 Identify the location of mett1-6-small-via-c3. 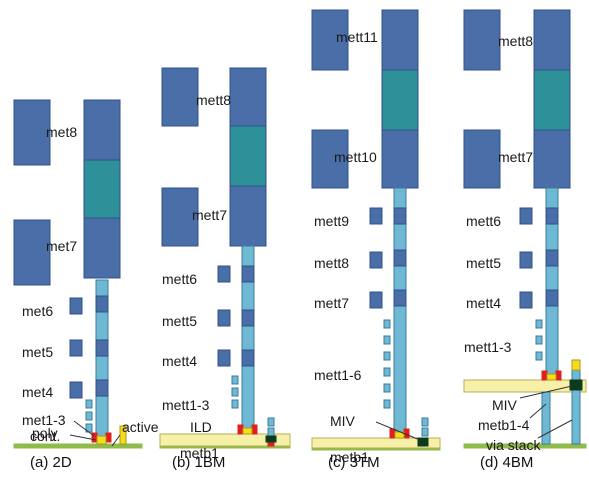
(387, 356).